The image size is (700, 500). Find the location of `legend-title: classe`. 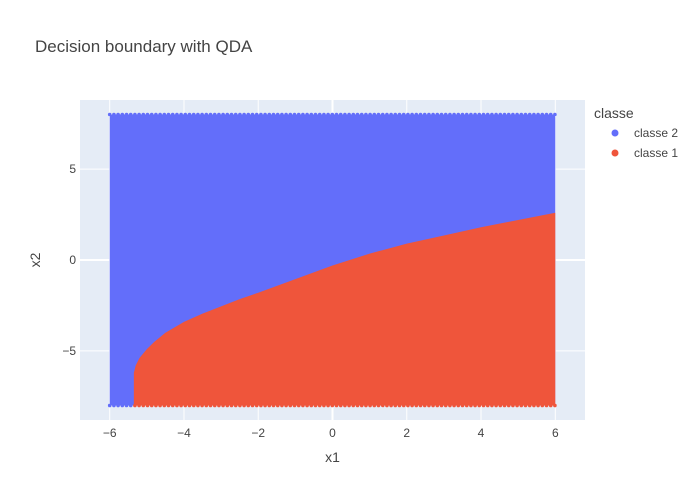

legend-title: classe is located at coordinates (614, 113).